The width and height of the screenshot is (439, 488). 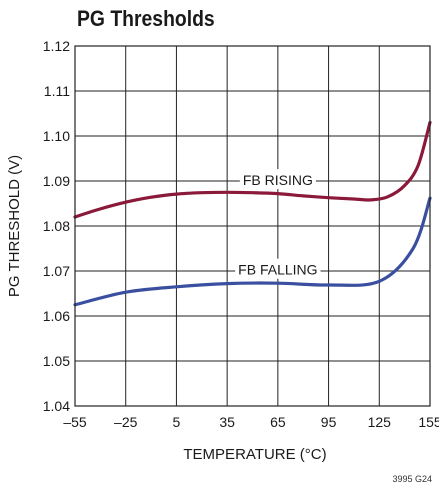 I want to click on y-tick-label: 1.08, so click(x=56, y=226).